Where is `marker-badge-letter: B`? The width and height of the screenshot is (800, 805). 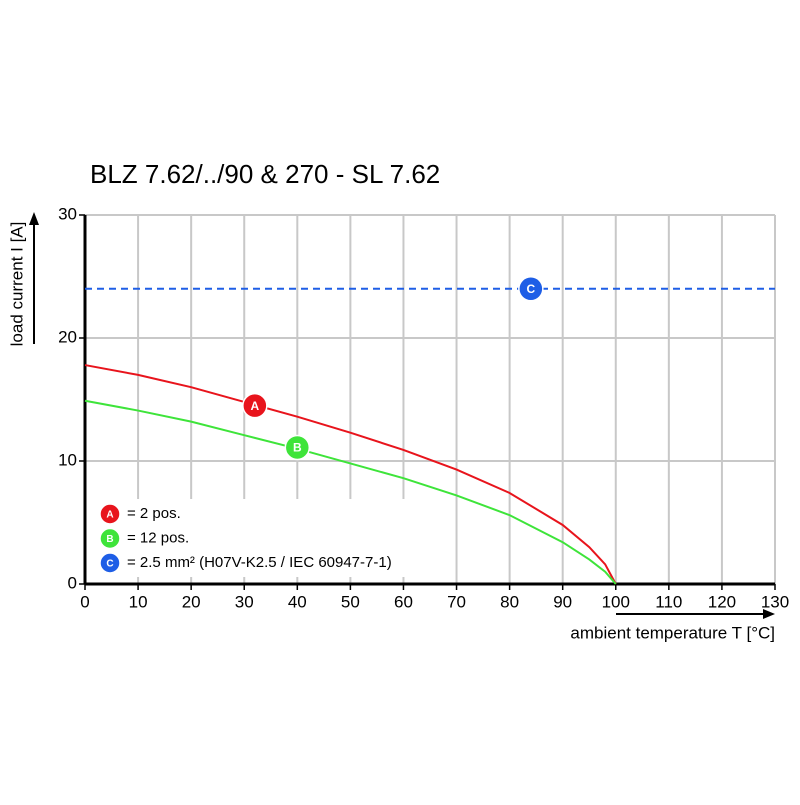 marker-badge-letter: B is located at coordinates (297, 448).